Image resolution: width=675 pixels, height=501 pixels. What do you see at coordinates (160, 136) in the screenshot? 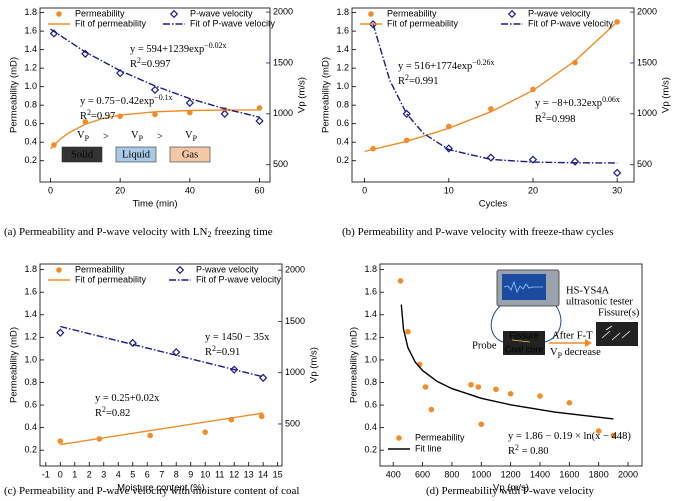
I see `phase-compare: >` at bounding box center [160, 136].